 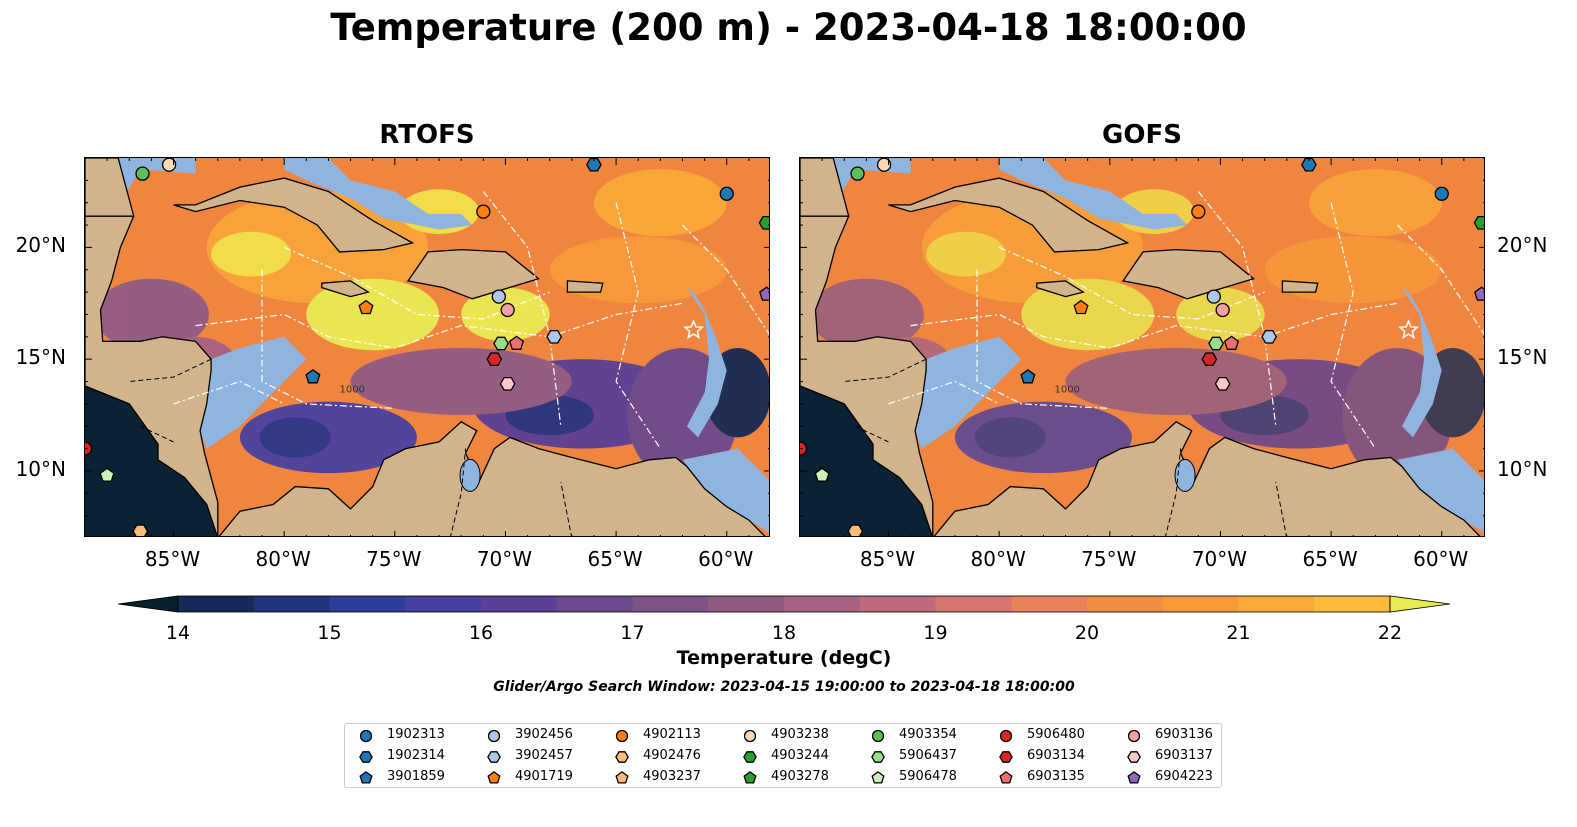 What do you see at coordinates (866, 461) in the screenshot?
I see `pacific-ocean` at bounding box center [866, 461].